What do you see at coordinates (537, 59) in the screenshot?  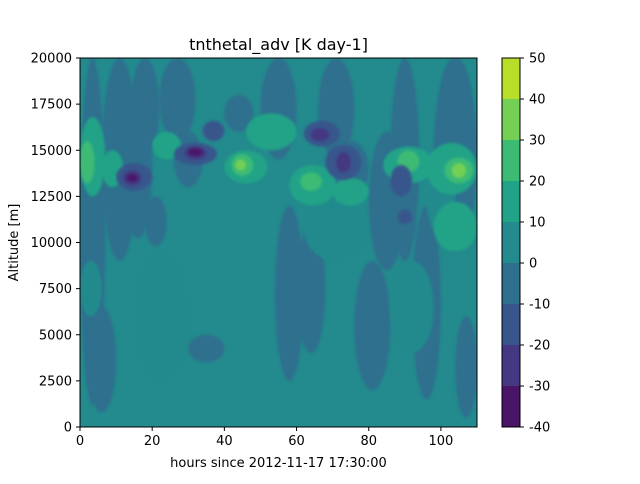 I see `colorbar-tick-label: 50` at bounding box center [537, 59].